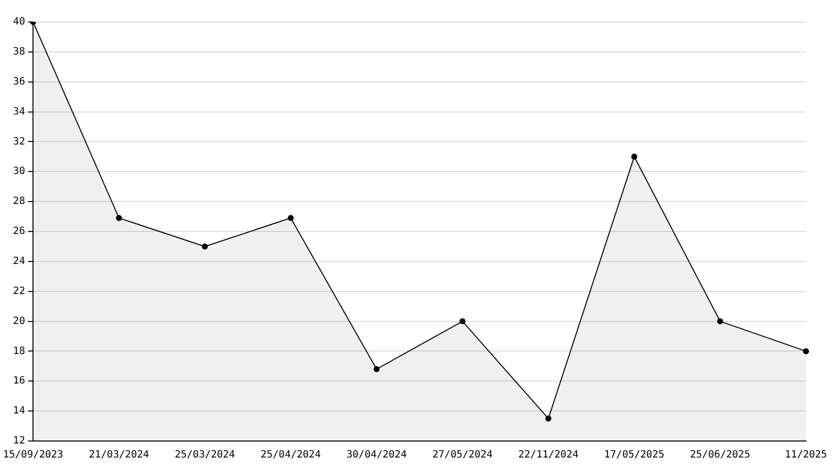  I want to click on y-tick-label: 36, so click(19, 82).